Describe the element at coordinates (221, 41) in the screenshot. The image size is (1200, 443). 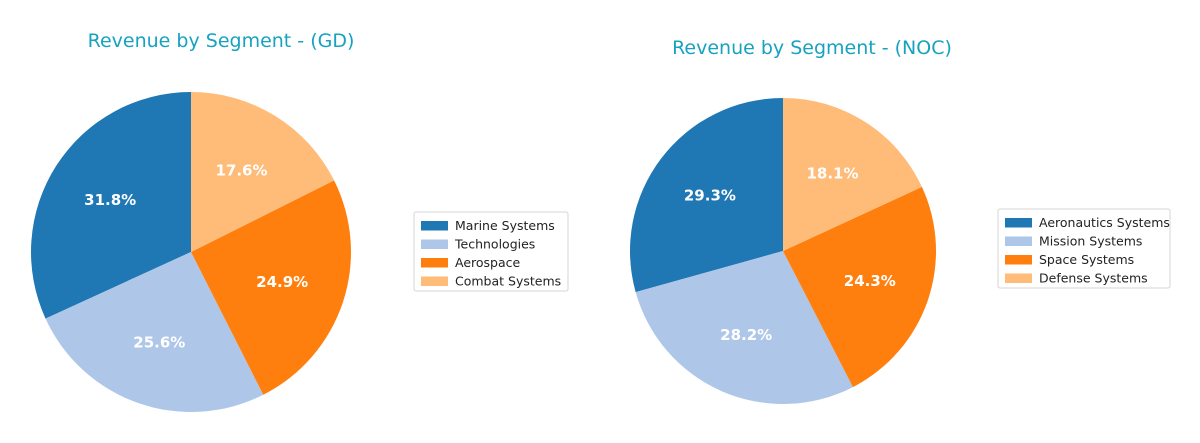
I see `chart-title: Revenue by Segment - (GD)` at that location.